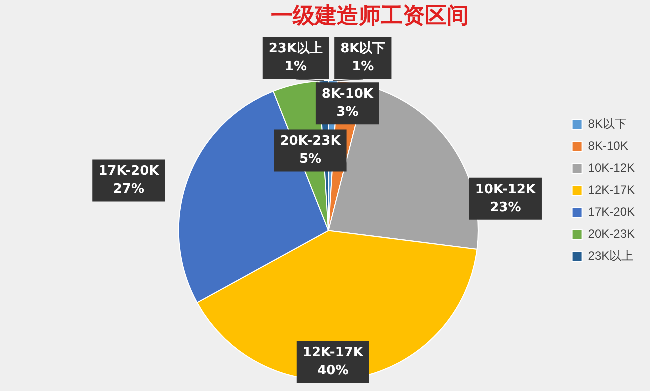 Image resolution: width=650 pixels, height=391 pixels. I want to click on slice-label: 23K以上, so click(296, 49).